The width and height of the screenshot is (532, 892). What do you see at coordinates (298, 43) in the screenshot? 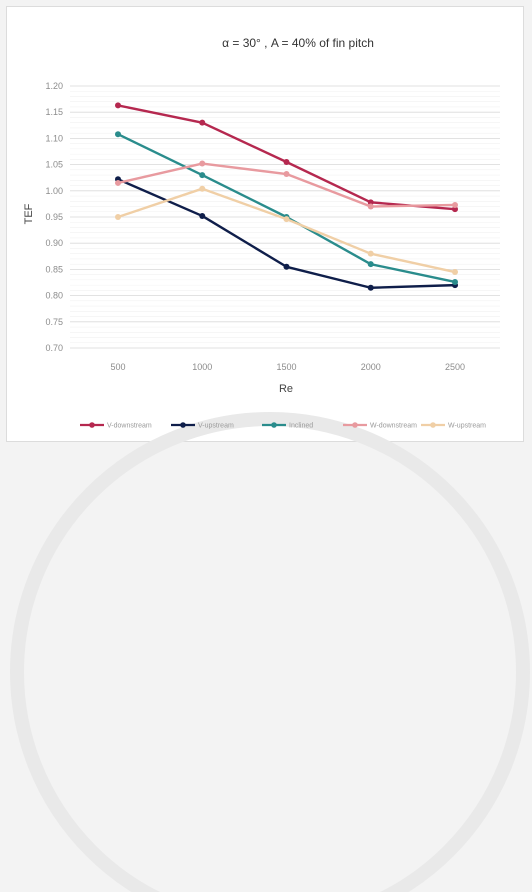
I see `chart-title: α = 30° , A = 40% of fin pitch` at bounding box center [298, 43].